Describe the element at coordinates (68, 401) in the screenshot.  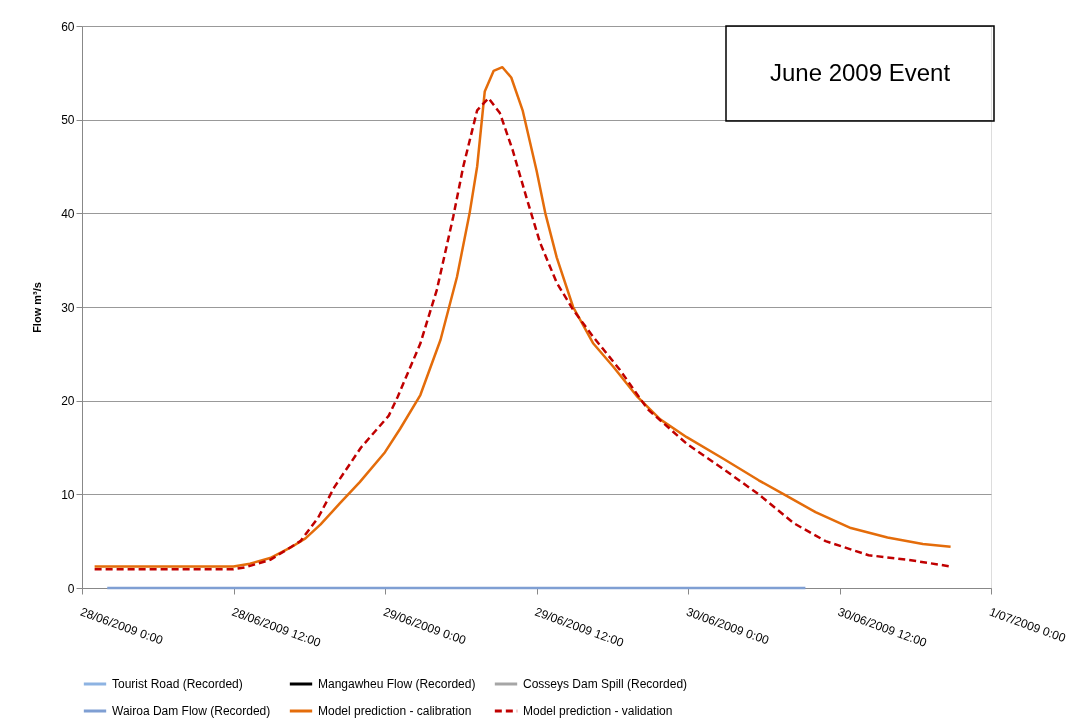
I see `y-tick-label: 20` at that location.